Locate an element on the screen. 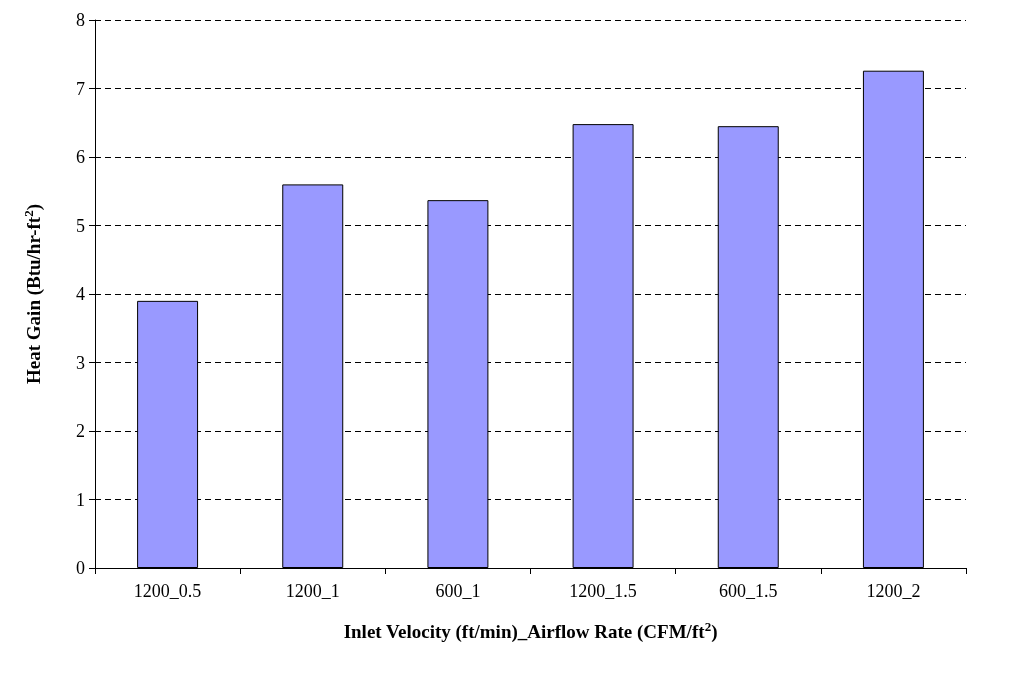 Image resolution: width=1036 pixels, height=685 pixels. y-tick-label: 1 is located at coordinates (80, 499).